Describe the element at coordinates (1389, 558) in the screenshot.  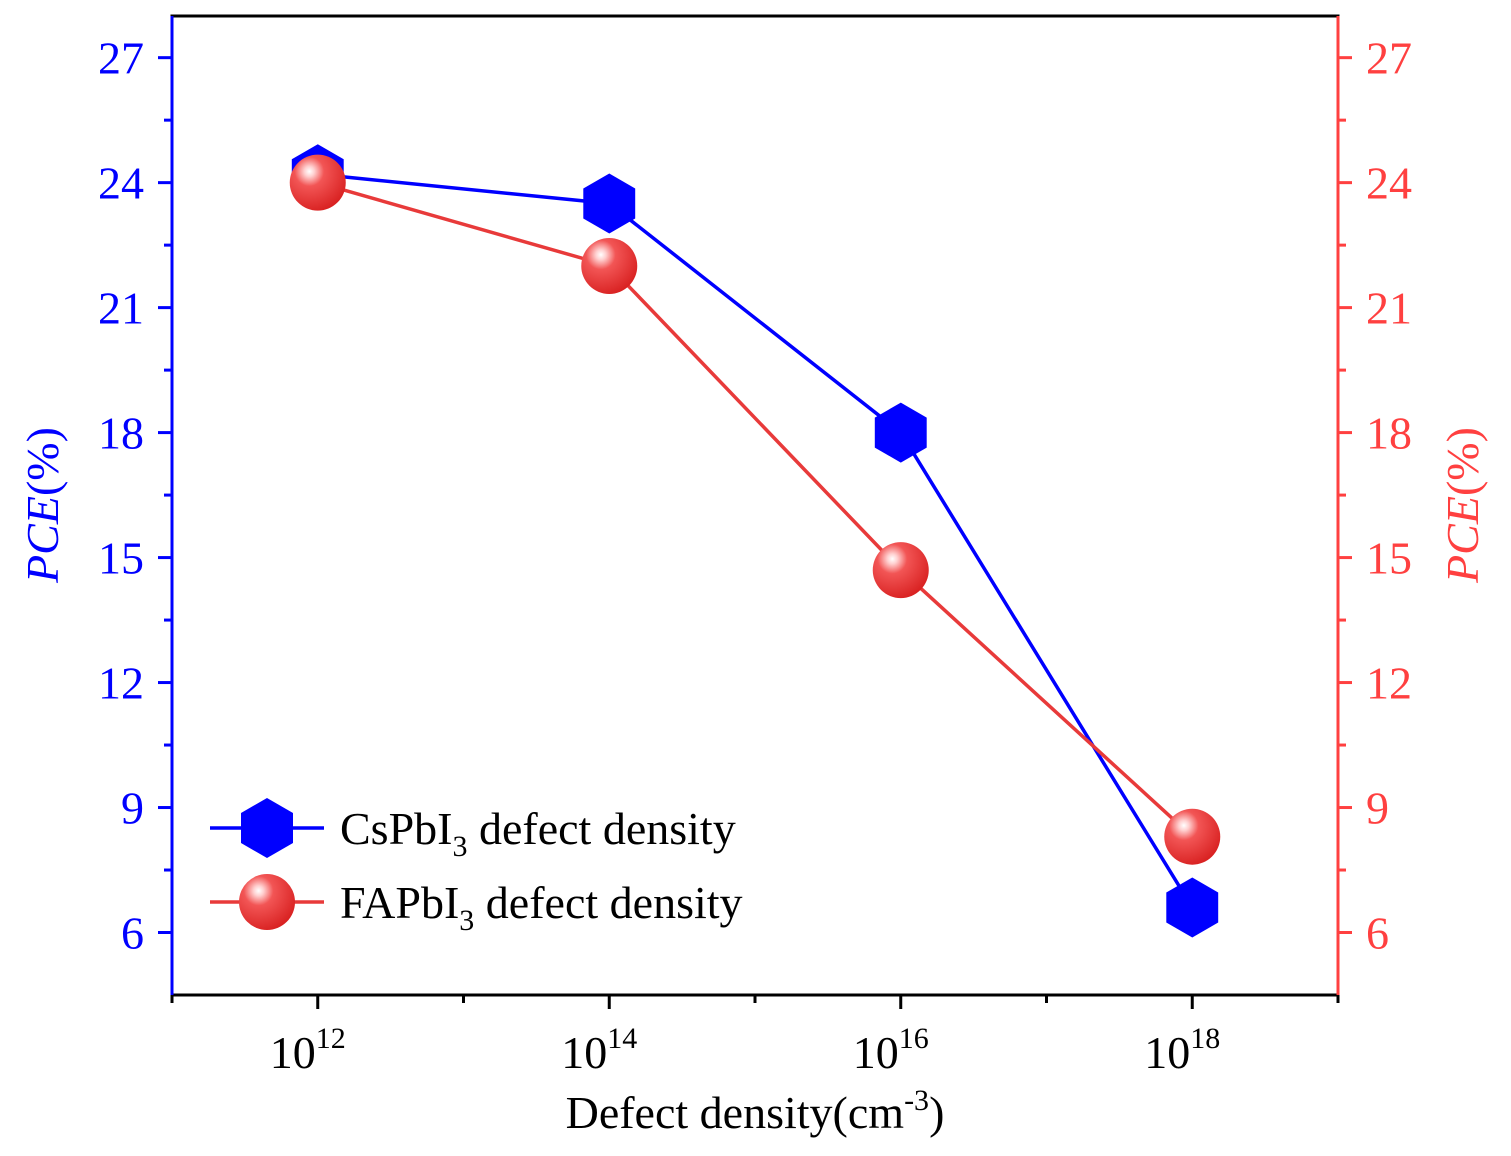
I see `right-y-tick-label: 15` at that location.